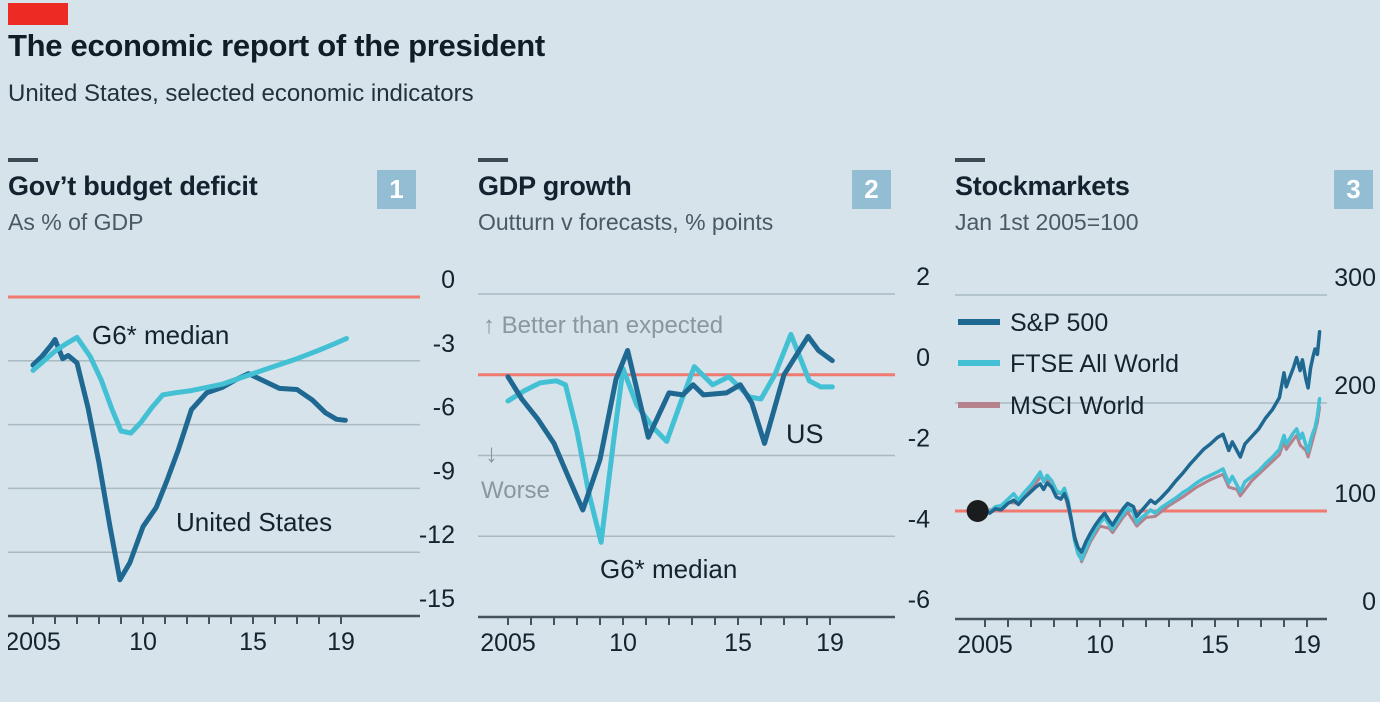 Image resolution: width=1380 pixels, height=710 pixels. What do you see at coordinates (1042, 186) in the screenshot?
I see `panel-title: Stockmarkets` at bounding box center [1042, 186].